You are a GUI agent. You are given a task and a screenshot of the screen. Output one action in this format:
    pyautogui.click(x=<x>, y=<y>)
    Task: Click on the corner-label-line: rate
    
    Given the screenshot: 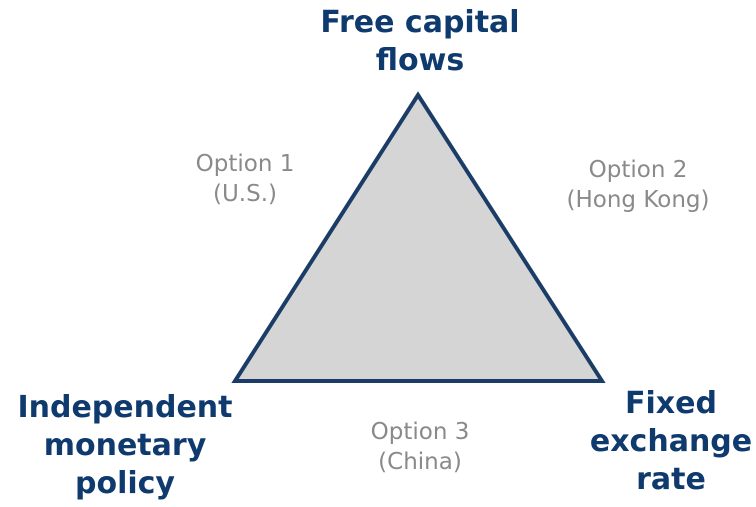 What is the action you would take?
    pyautogui.click(x=671, y=479)
    